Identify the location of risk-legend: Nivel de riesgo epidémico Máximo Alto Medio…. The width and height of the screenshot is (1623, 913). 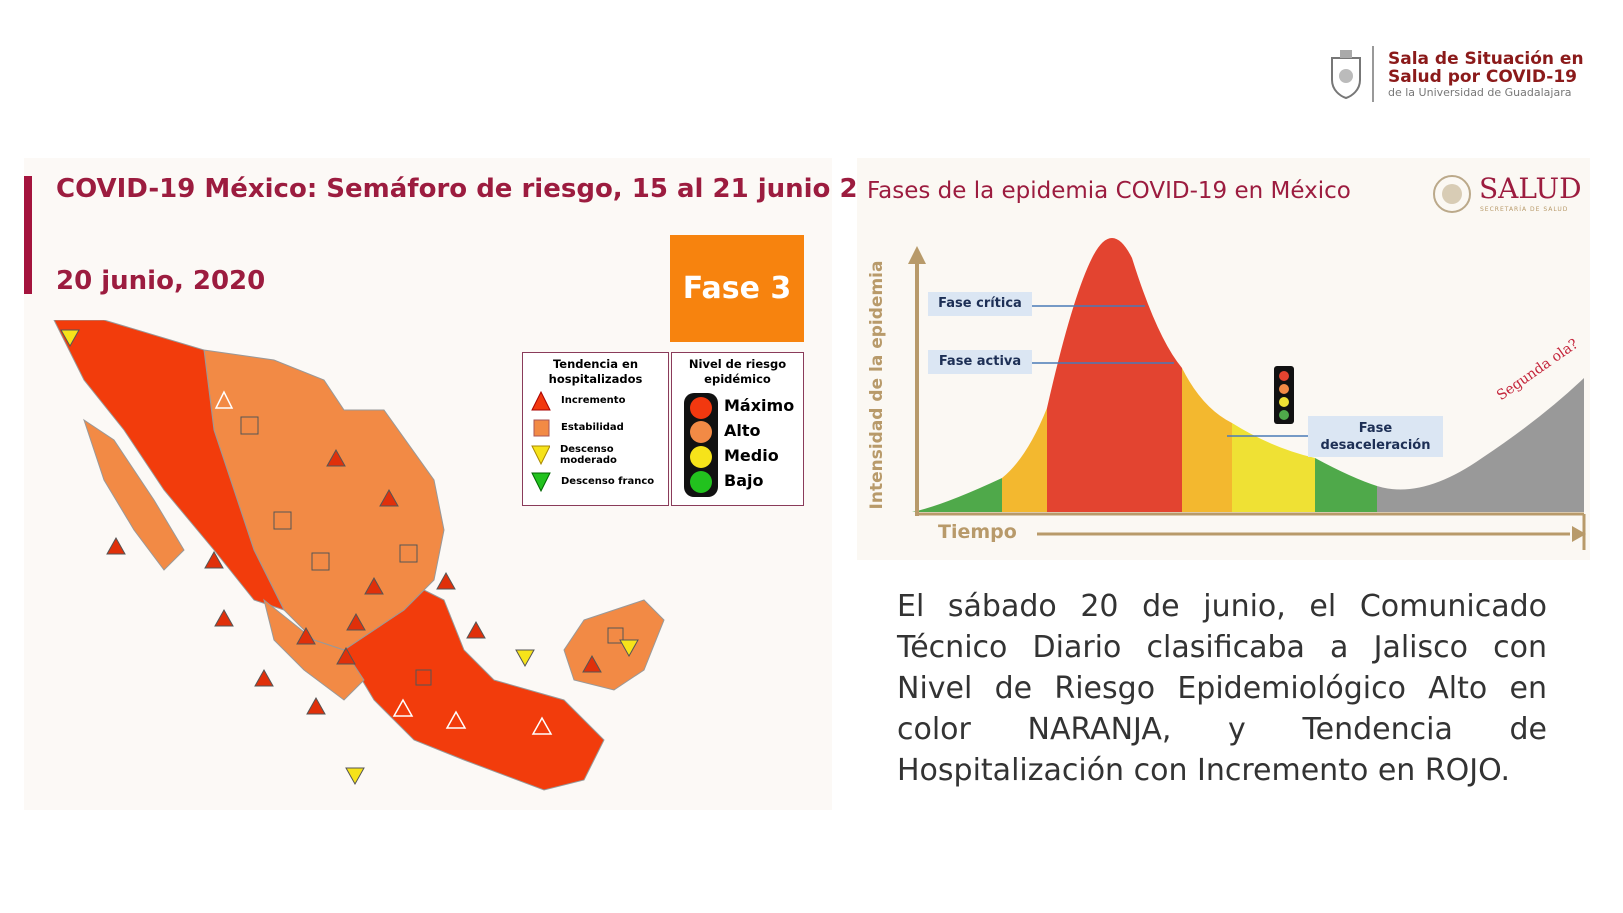
(737, 429).